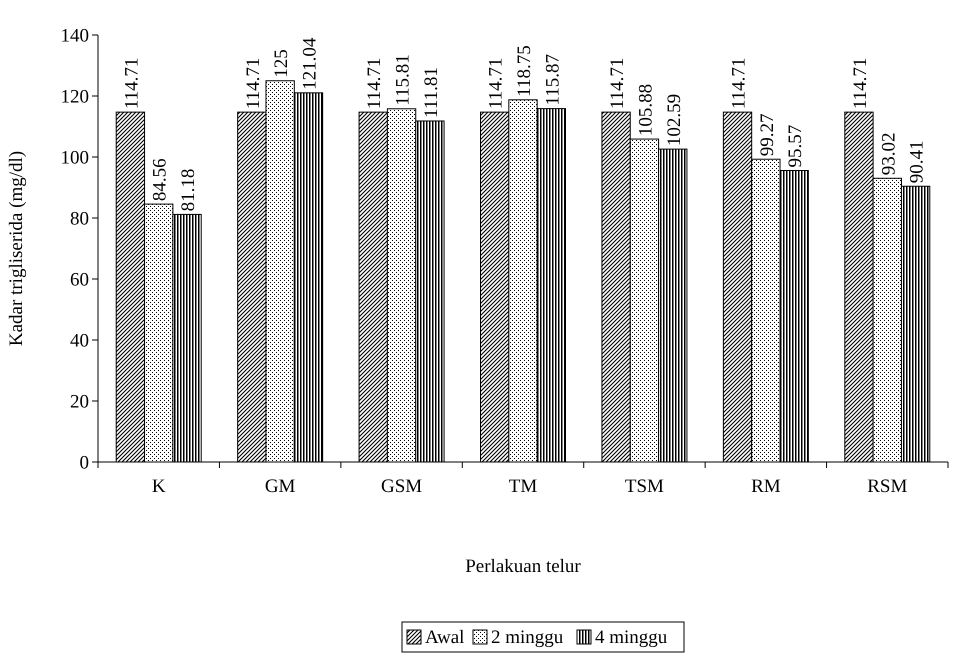 Image resolution: width=969 pixels, height=658 pixels. What do you see at coordinates (160, 180) in the screenshot?
I see `data-label: 84.56` at bounding box center [160, 180].